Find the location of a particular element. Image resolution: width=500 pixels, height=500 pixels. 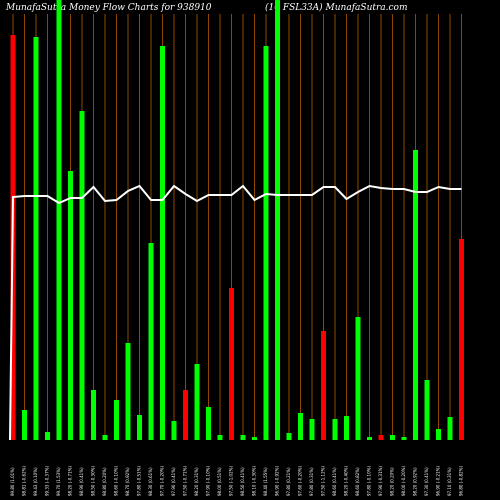

x-tick-label: 99.43 (0.10%) is located at coordinates (35, 481).